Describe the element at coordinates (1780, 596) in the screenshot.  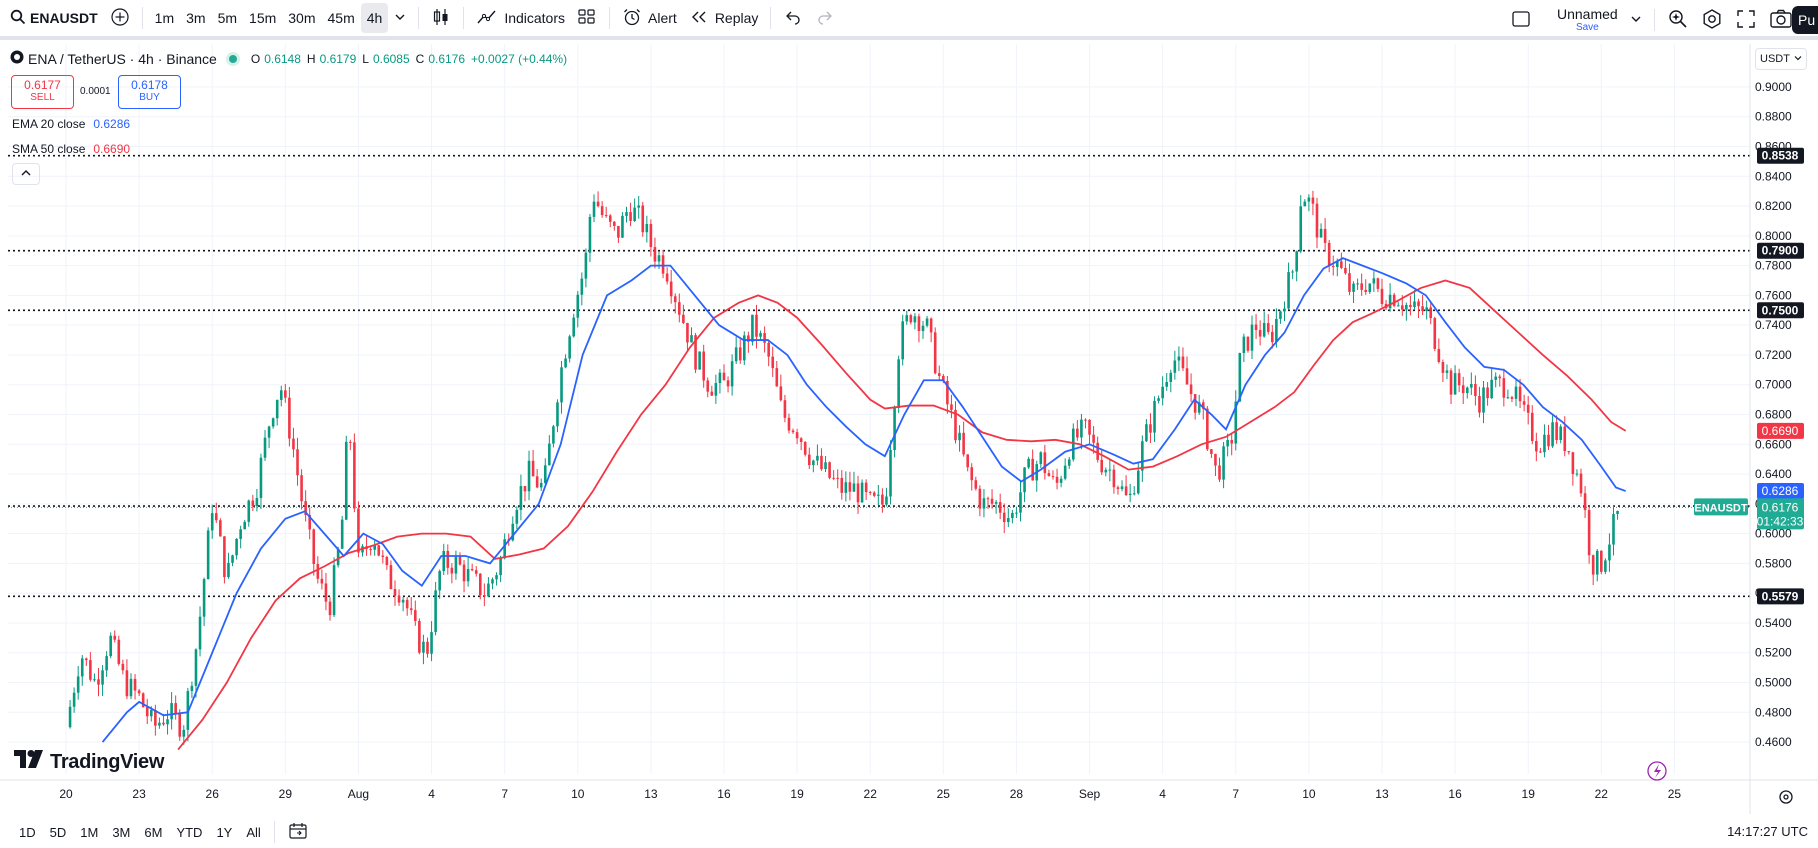
I see `level-price-label: 0.5579` at that location.